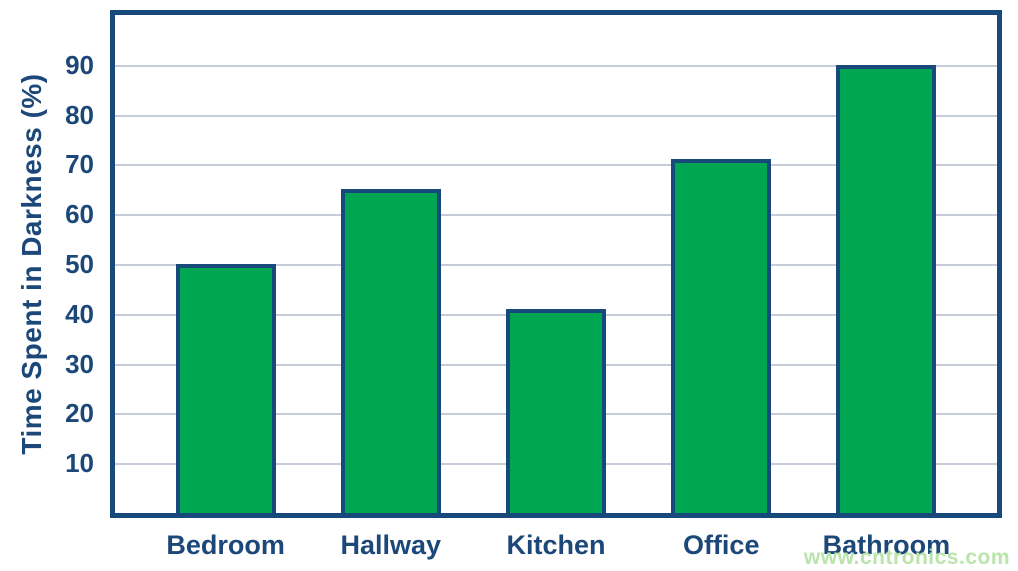 Image resolution: width=1018 pixels, height=571 pixels. I want to click on y-tick-label-50: 50, so click(79, 264).